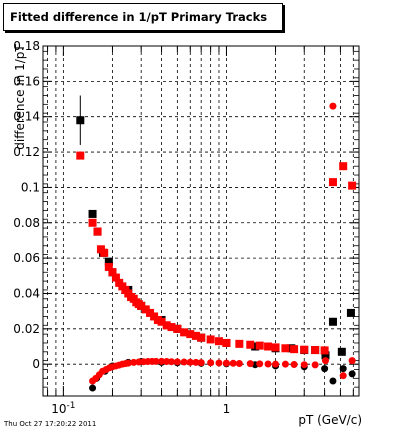  What do you see at coordinates (227, 409) in the screenshot?
I see `x-tick-label: 1` at bounding box center [227, 409].